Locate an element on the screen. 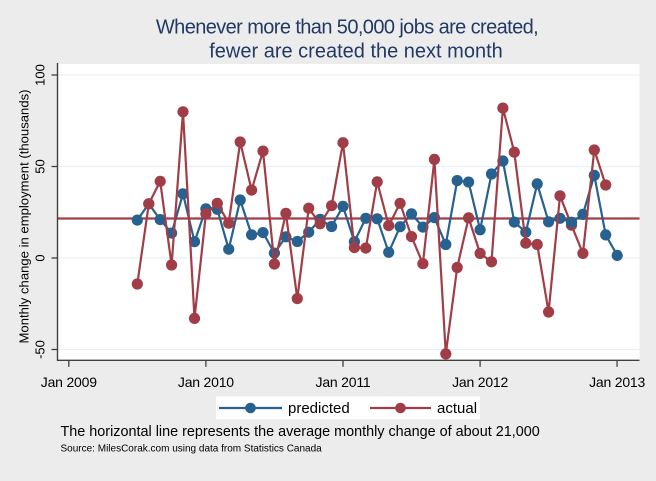 The height and width of the screenshot is (481, 656). svg-text: actual is located at coordinates (457, 408).